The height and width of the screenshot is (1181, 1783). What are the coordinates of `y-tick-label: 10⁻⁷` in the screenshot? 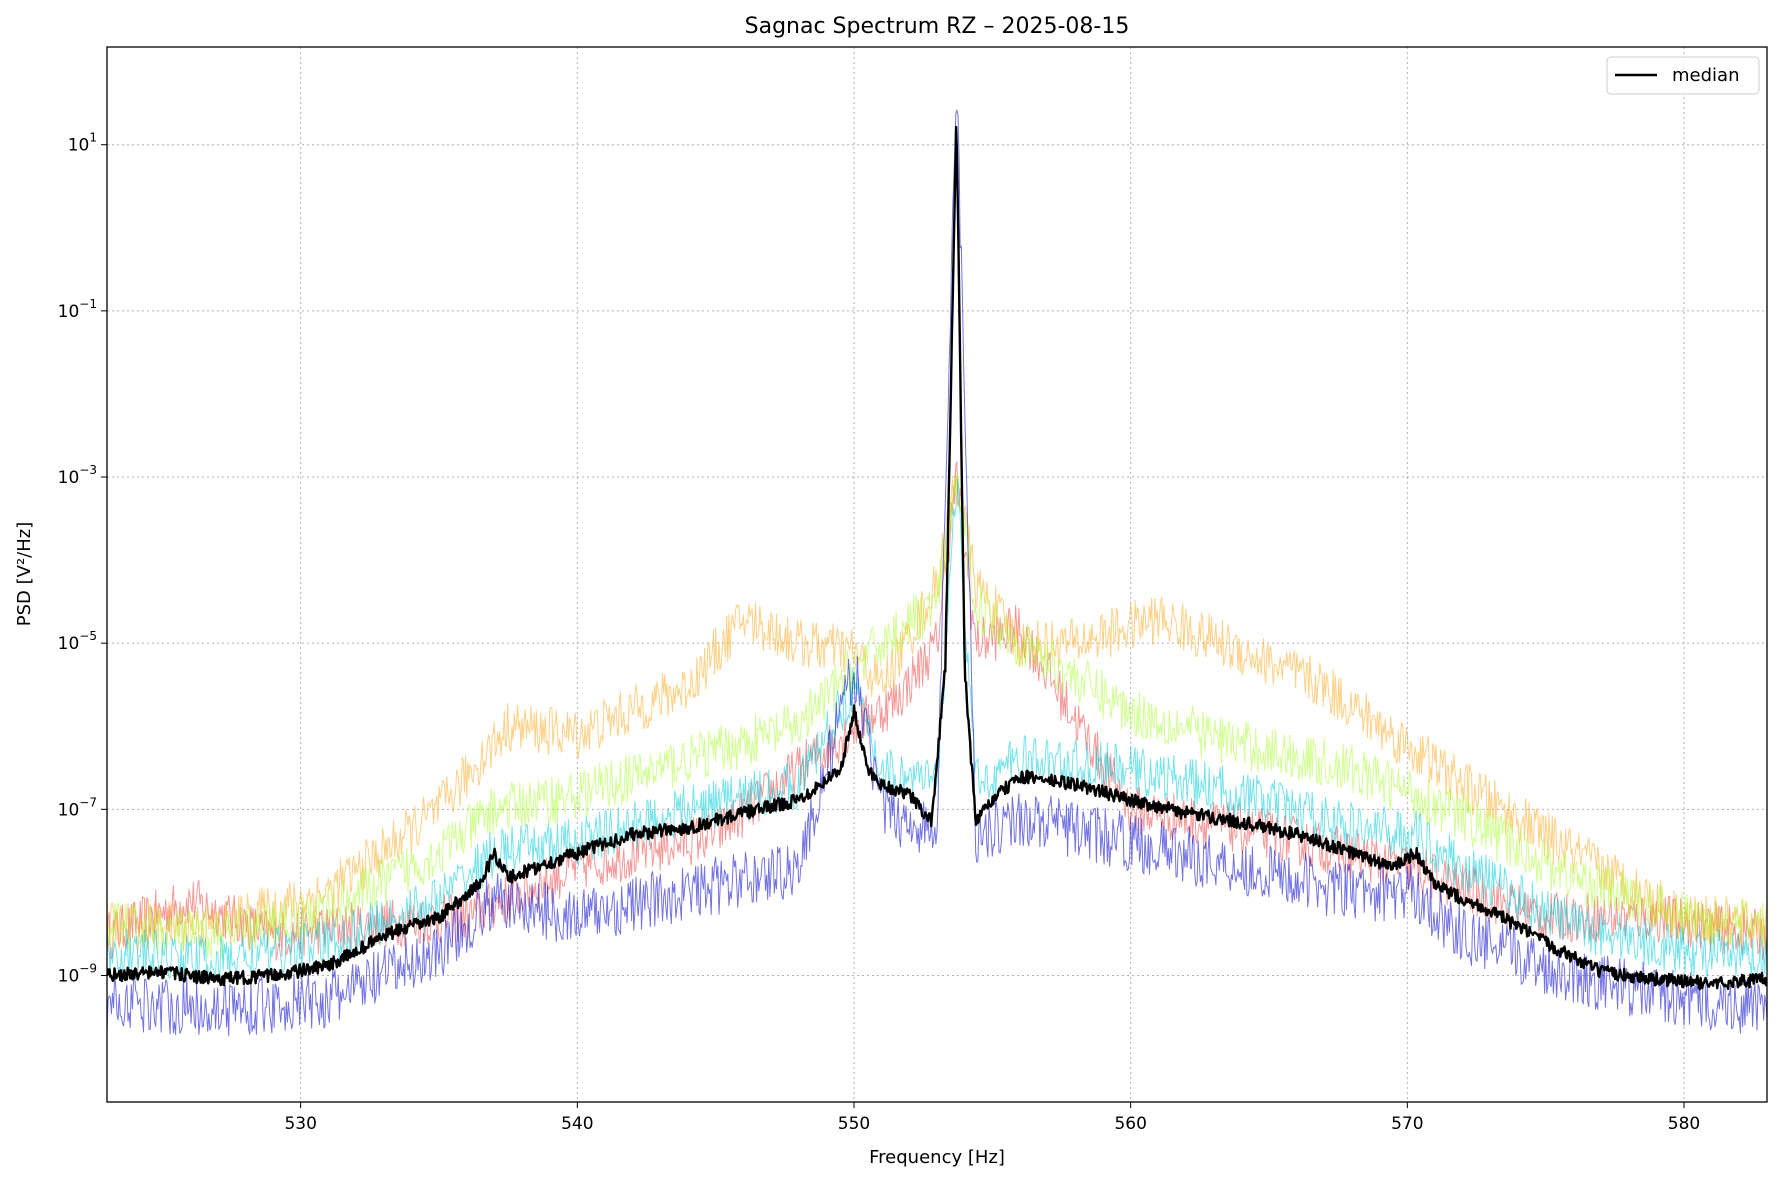 It's located at (77, 807).